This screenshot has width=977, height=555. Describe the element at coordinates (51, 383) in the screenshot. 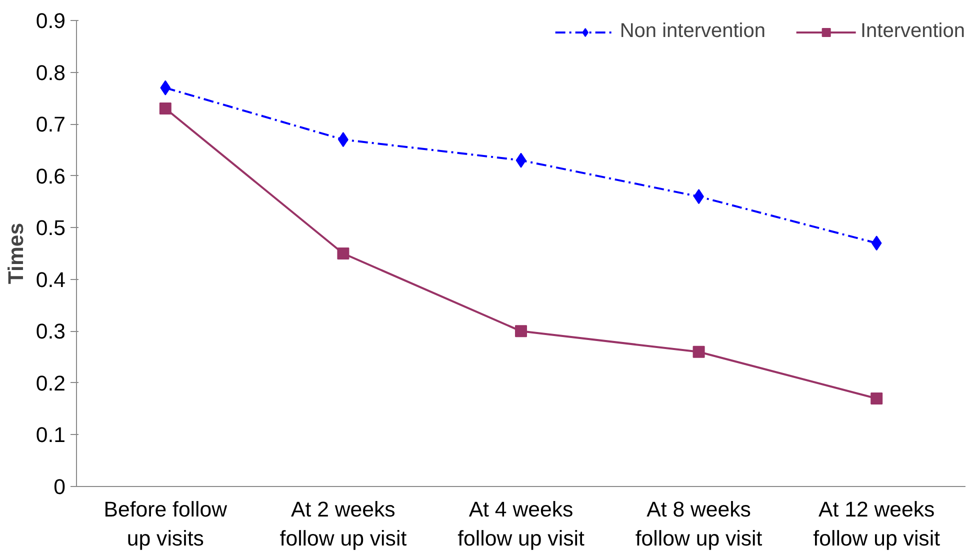

I see `y-tick-label: 0.2` at that location.